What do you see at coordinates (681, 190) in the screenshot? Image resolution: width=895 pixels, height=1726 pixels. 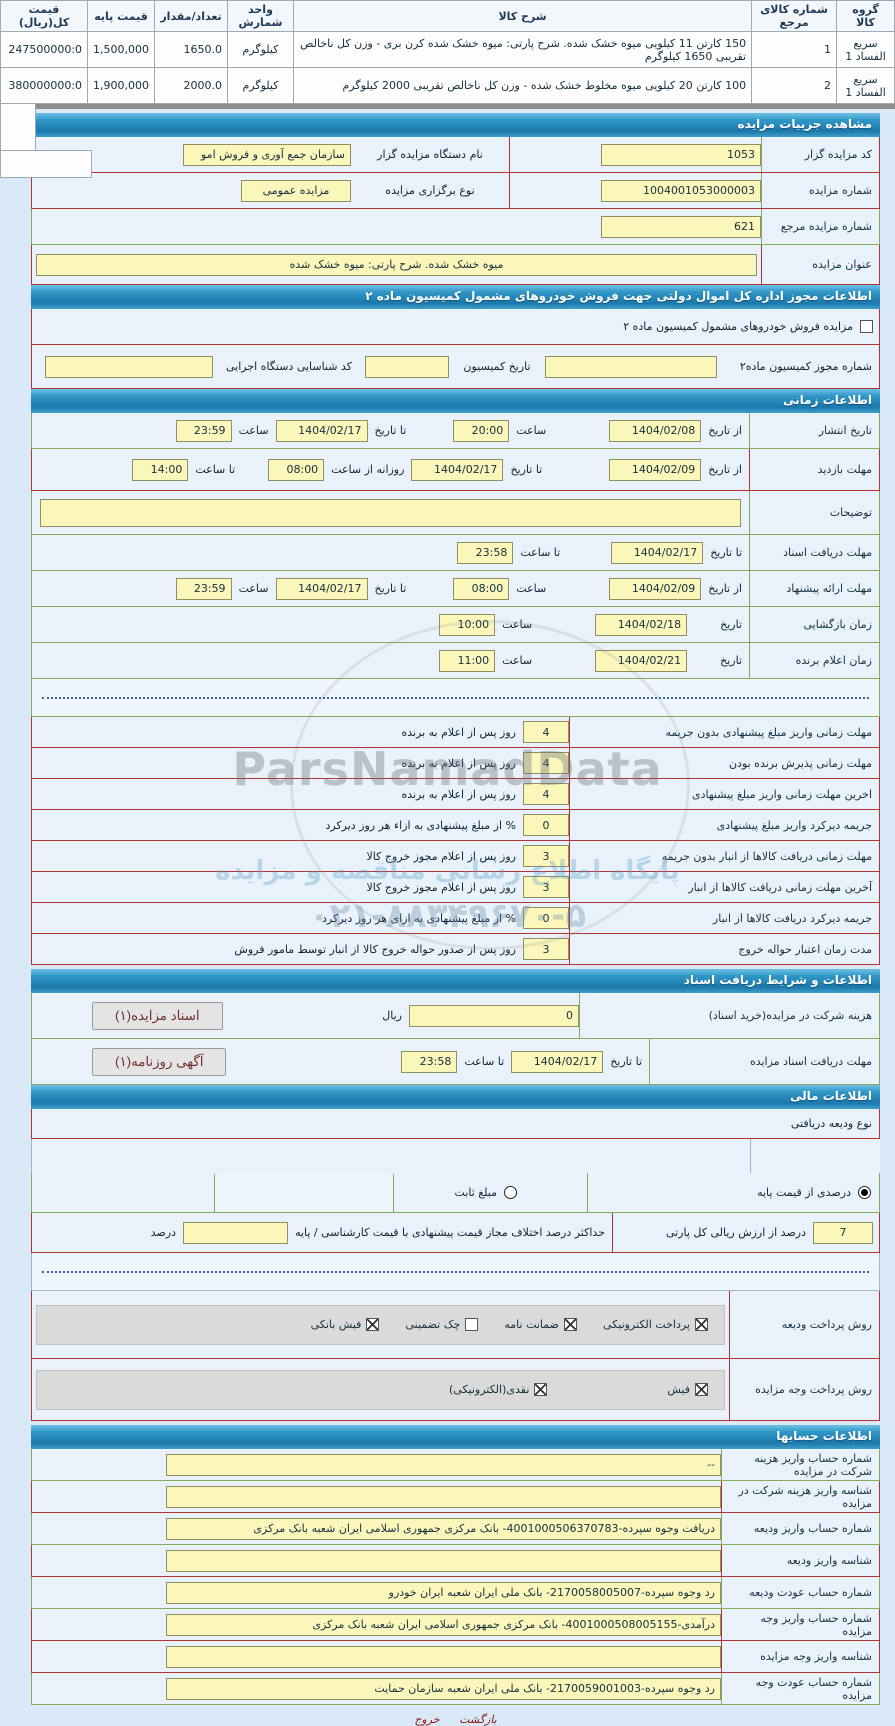 I see `auction-no-field: 1004001053000003` at bounding box center [681, 190].